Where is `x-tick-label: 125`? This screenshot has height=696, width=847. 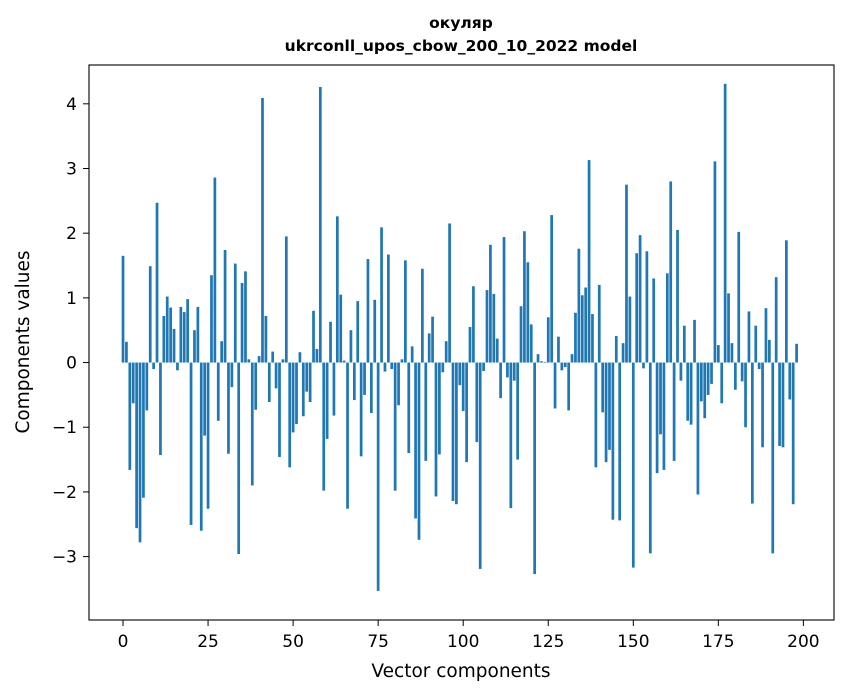
x-tick-label: 125 is located at coordinates (548, 642).